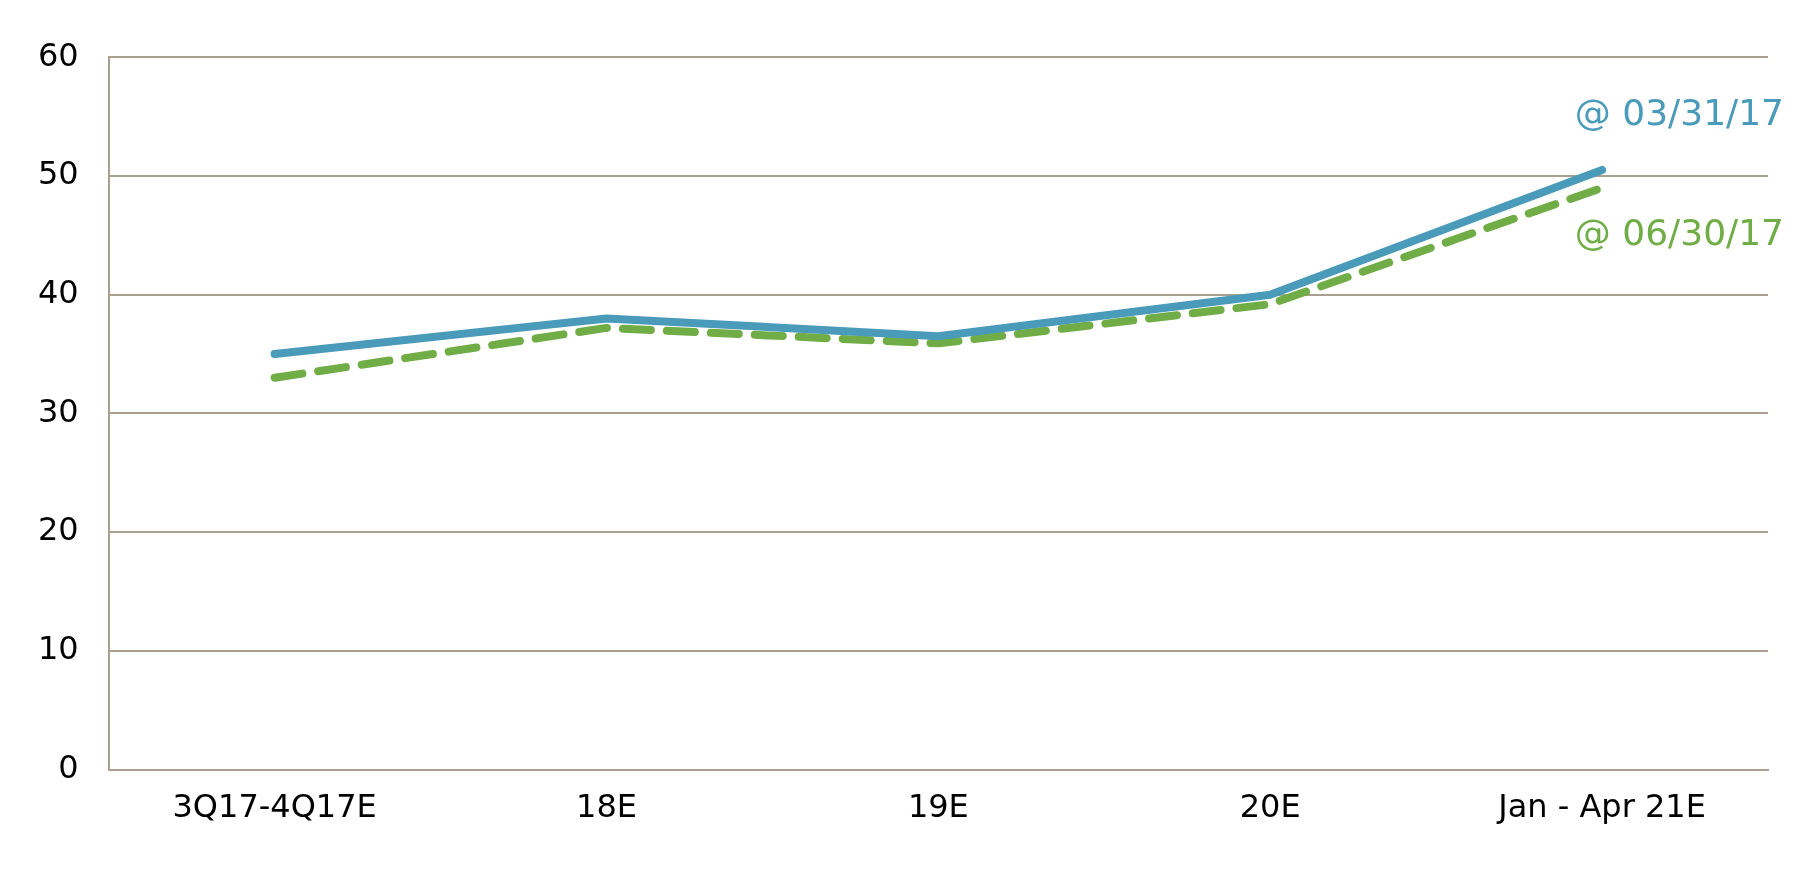 The image size is (1798, 870). What do you see at coordinates (58, 410) in the screenshot?
I see `y-tick-label: 30` at bounding box center [58, 410].